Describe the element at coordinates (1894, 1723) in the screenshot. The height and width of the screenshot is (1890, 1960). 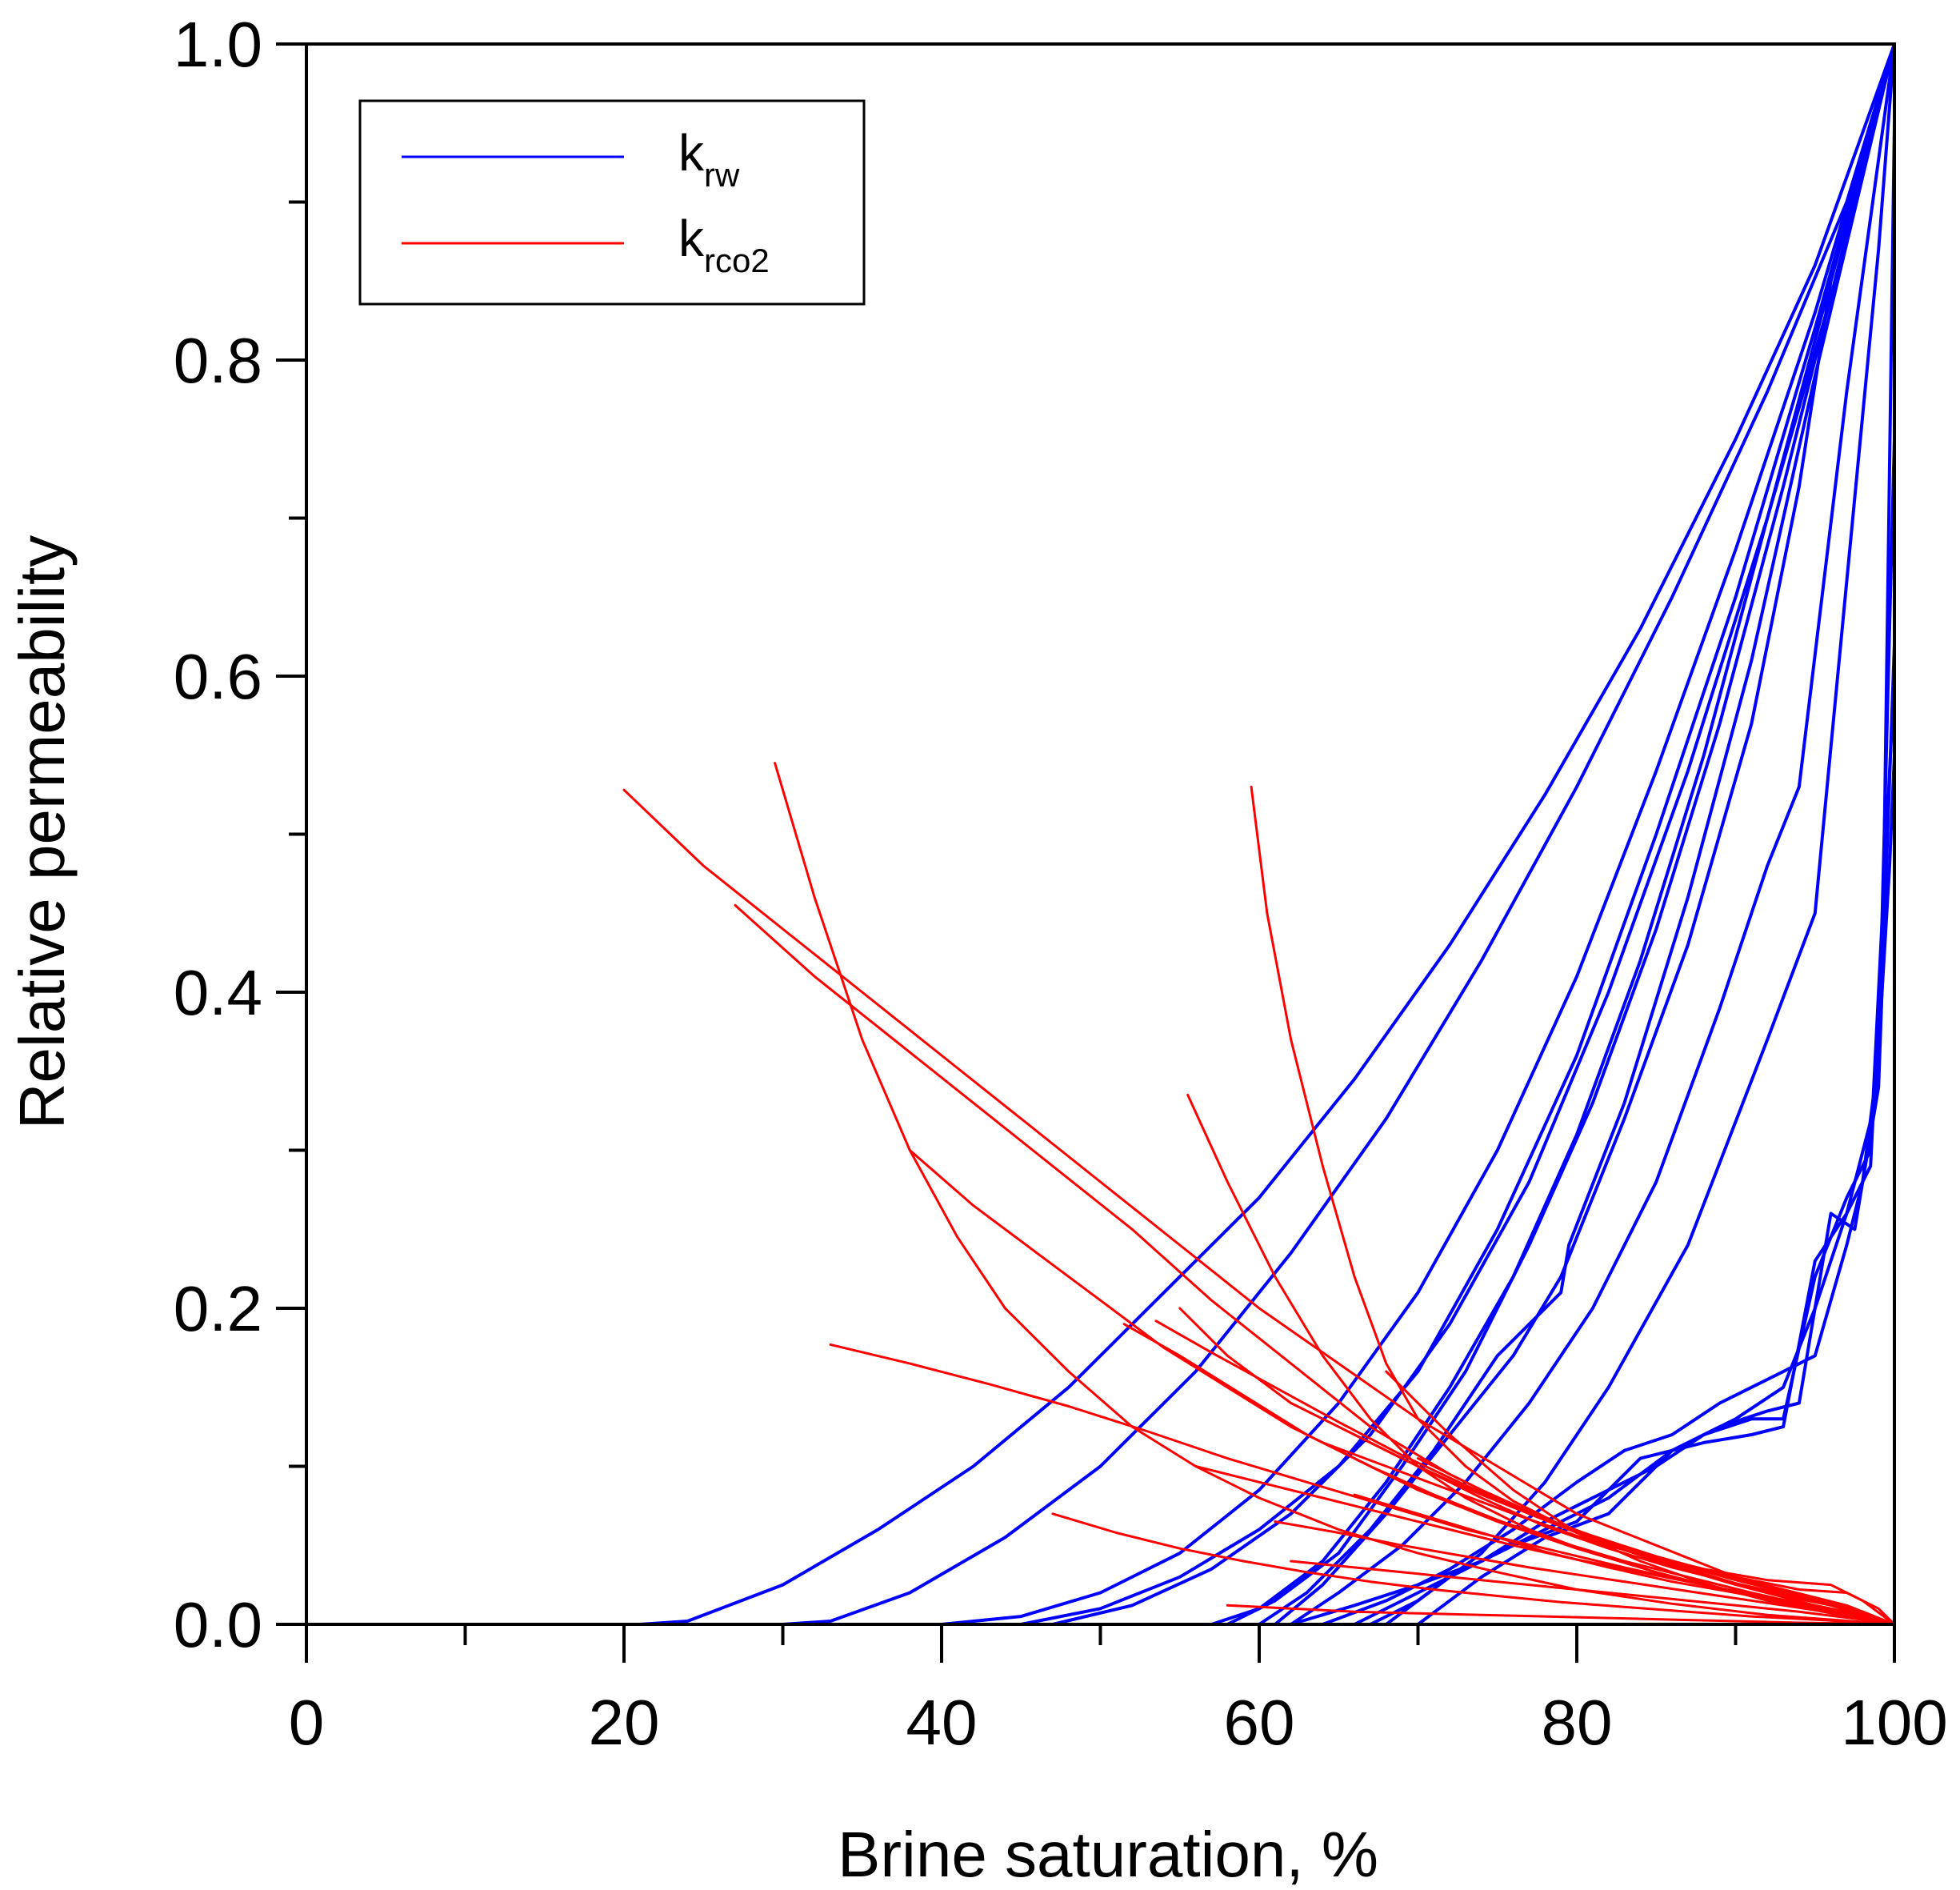
I see `x-tick-label-100: 100` at that location.